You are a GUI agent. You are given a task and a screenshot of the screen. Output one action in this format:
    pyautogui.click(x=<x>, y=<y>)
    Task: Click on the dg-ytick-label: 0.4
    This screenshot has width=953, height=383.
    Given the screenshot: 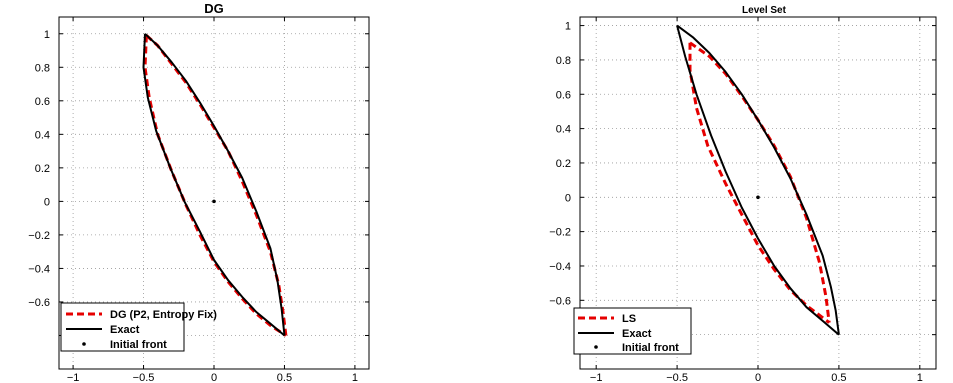 What is the action you would take?
    pyautogui.click(x=42, y=135)
    